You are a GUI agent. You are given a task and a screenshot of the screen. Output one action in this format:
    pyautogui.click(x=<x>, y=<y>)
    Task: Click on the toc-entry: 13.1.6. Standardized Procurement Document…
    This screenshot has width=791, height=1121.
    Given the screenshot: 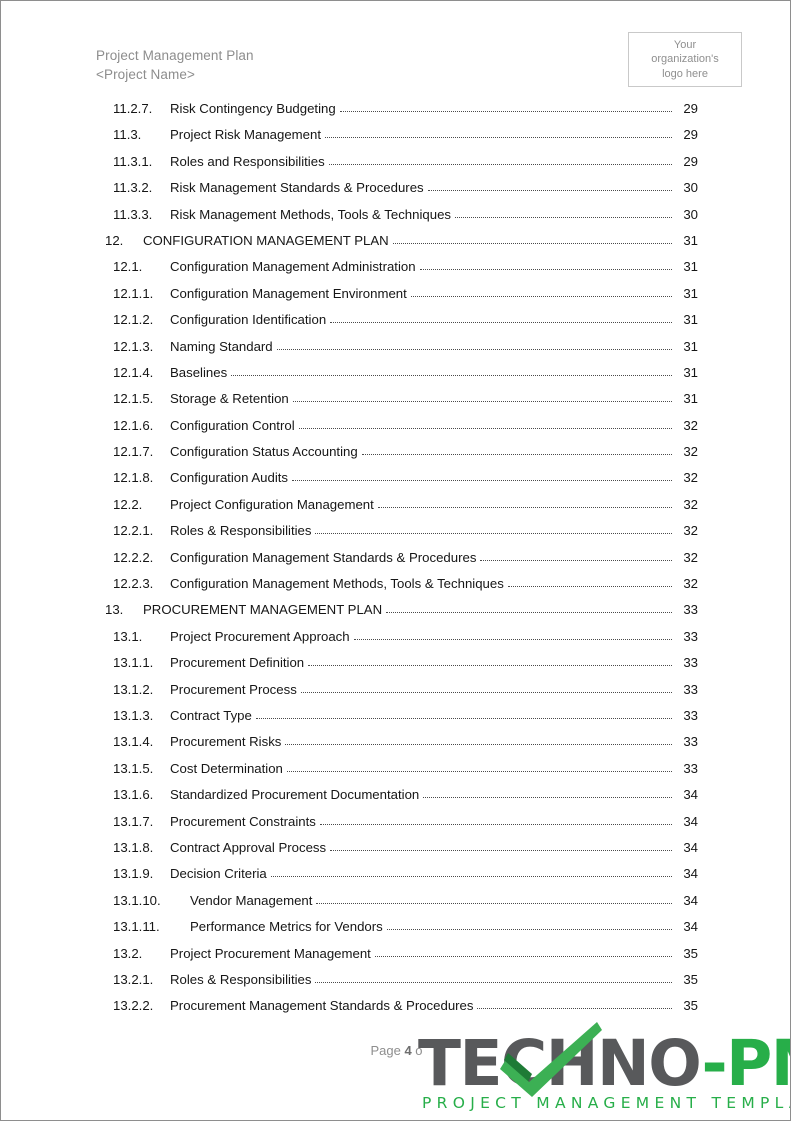 What is the action you would take?
    pyautogui.click(x=395, y=797)
    